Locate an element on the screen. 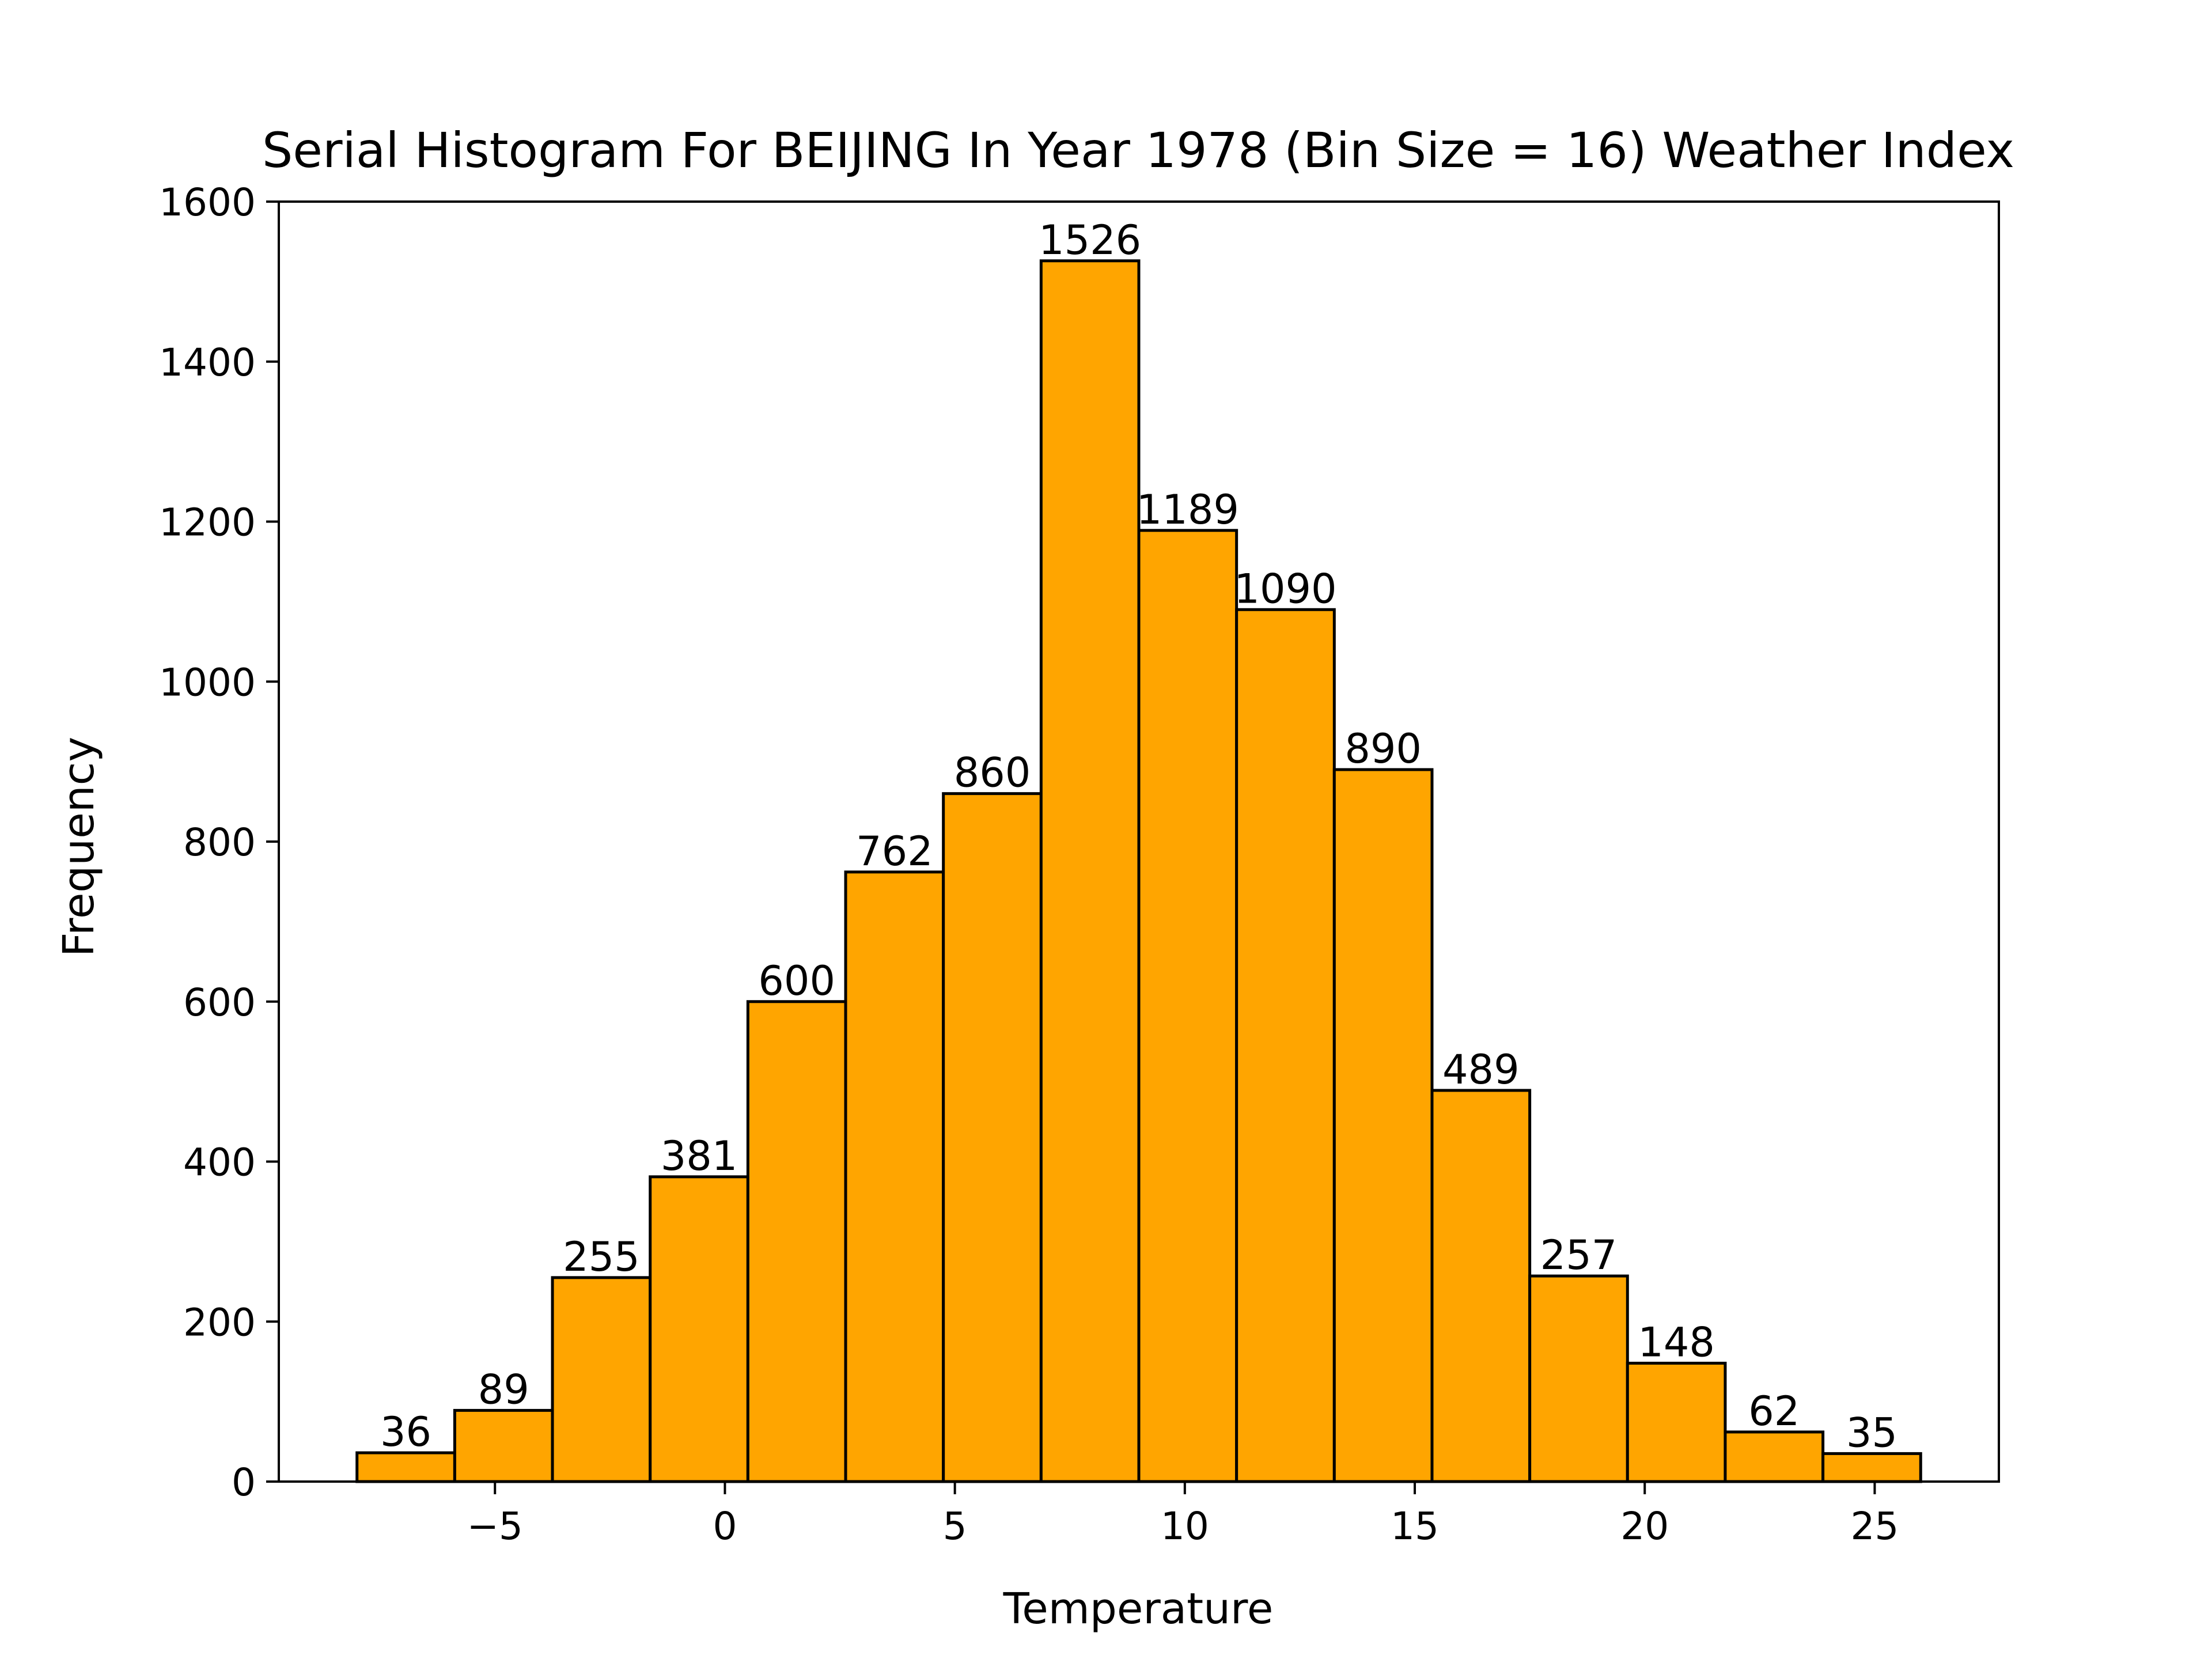 The height and width of the screenshot is (1659, 2212). x-tick-label: 10 is located at coordinates (1185, 1526).